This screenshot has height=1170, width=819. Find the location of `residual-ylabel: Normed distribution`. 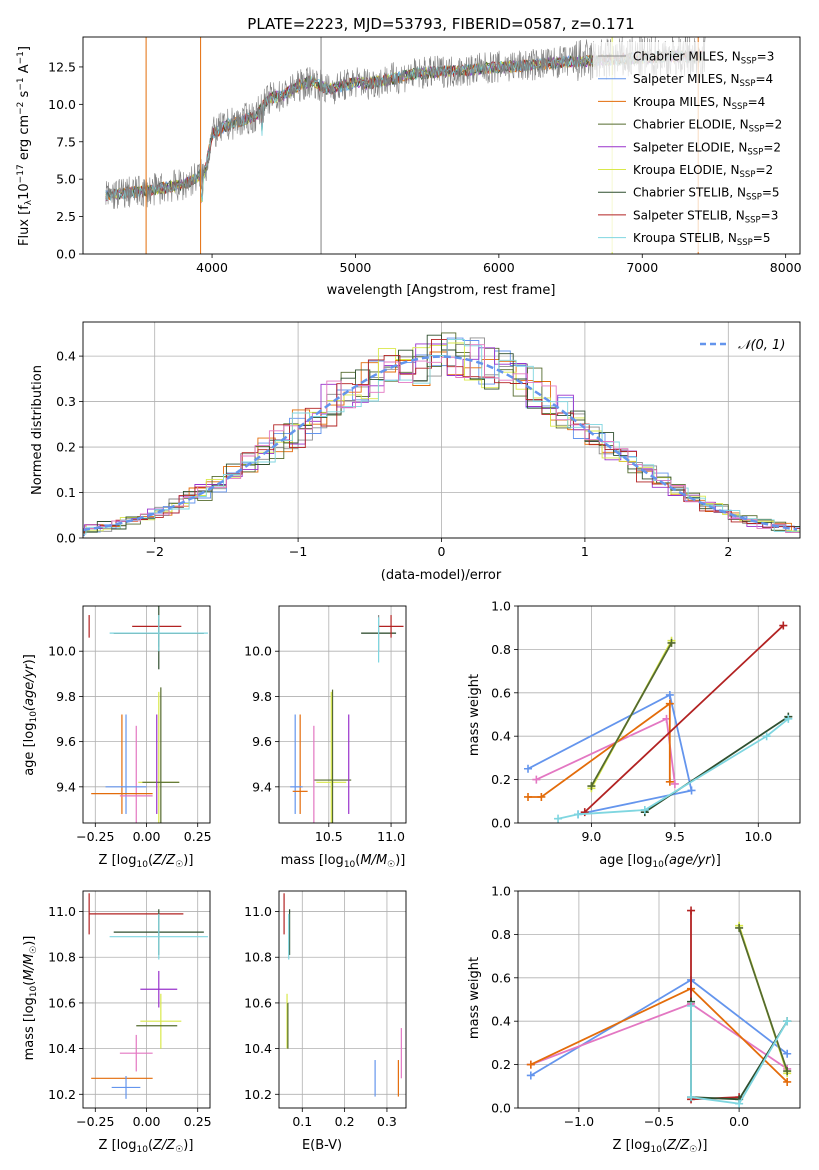

residual-ylabel: Normed distribution is located at coordinates (37, 430).